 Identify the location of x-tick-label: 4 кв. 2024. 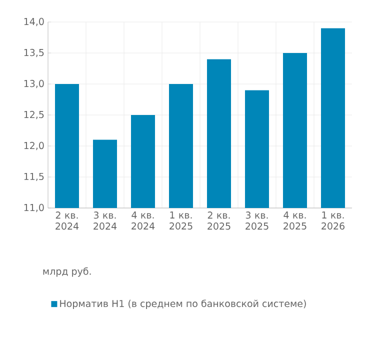
(143, 221).